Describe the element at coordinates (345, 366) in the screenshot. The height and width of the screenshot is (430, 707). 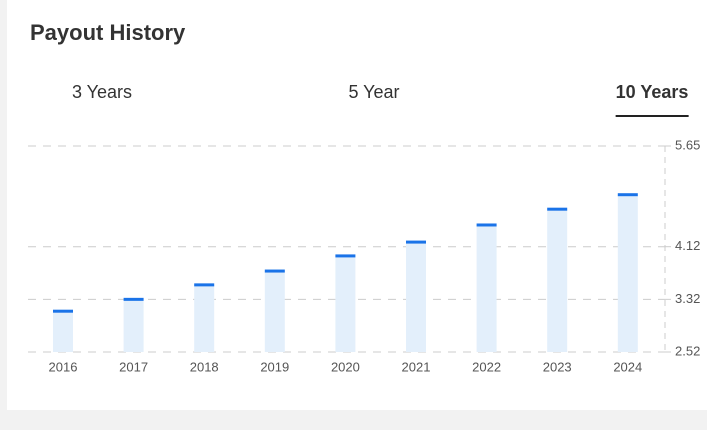
I see `x-tick-label: 2020` at that location.